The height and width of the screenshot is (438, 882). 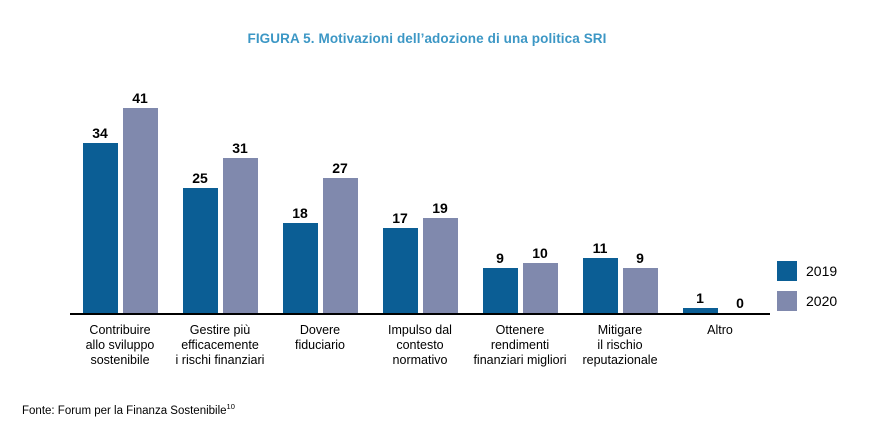 I want to click on bar-cell-2019: 1, so click(x=700, y=301).